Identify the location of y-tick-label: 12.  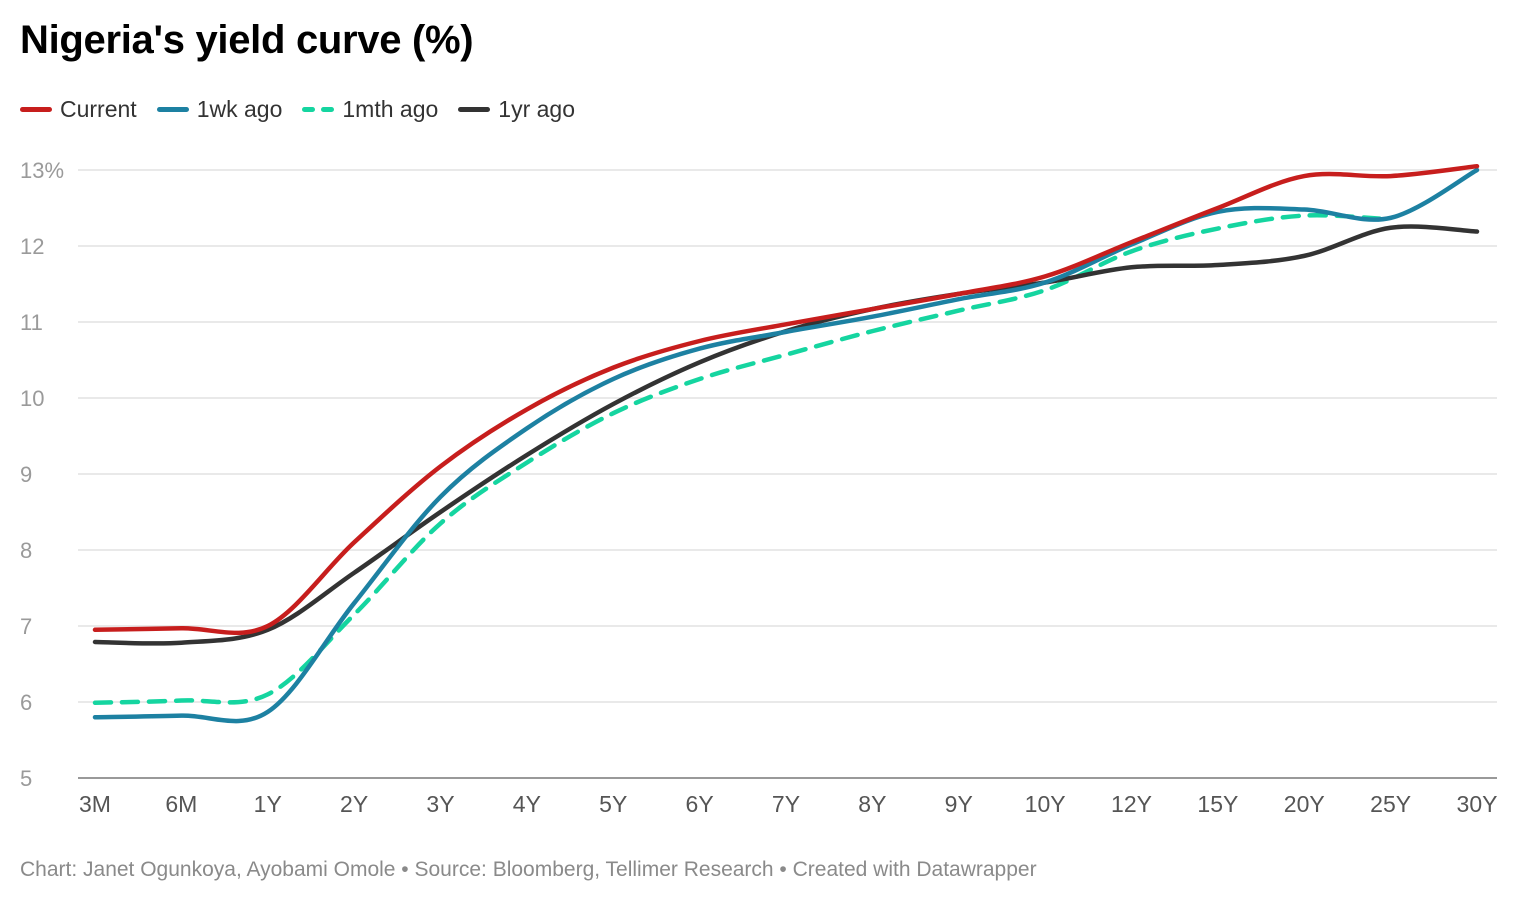
(32, 246).